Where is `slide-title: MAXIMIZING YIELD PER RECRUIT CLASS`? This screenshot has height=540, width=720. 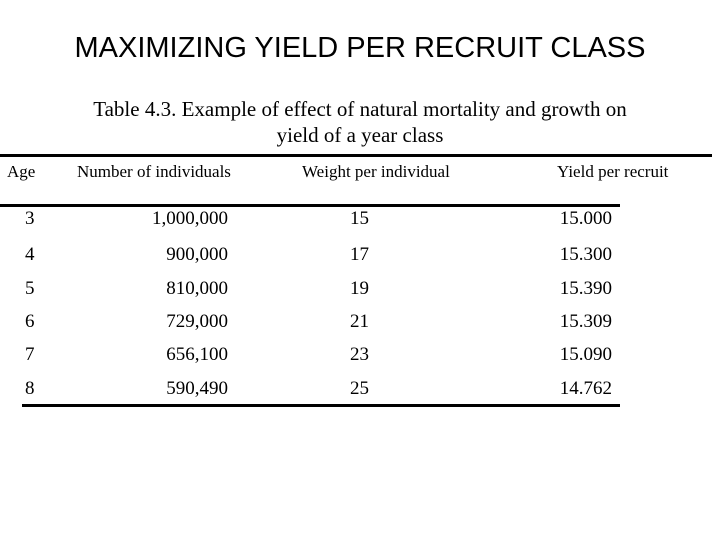 slide-title: MAXIMIZING YIELD PER RECRUIT CLASS is located at coordinates (360, 48).